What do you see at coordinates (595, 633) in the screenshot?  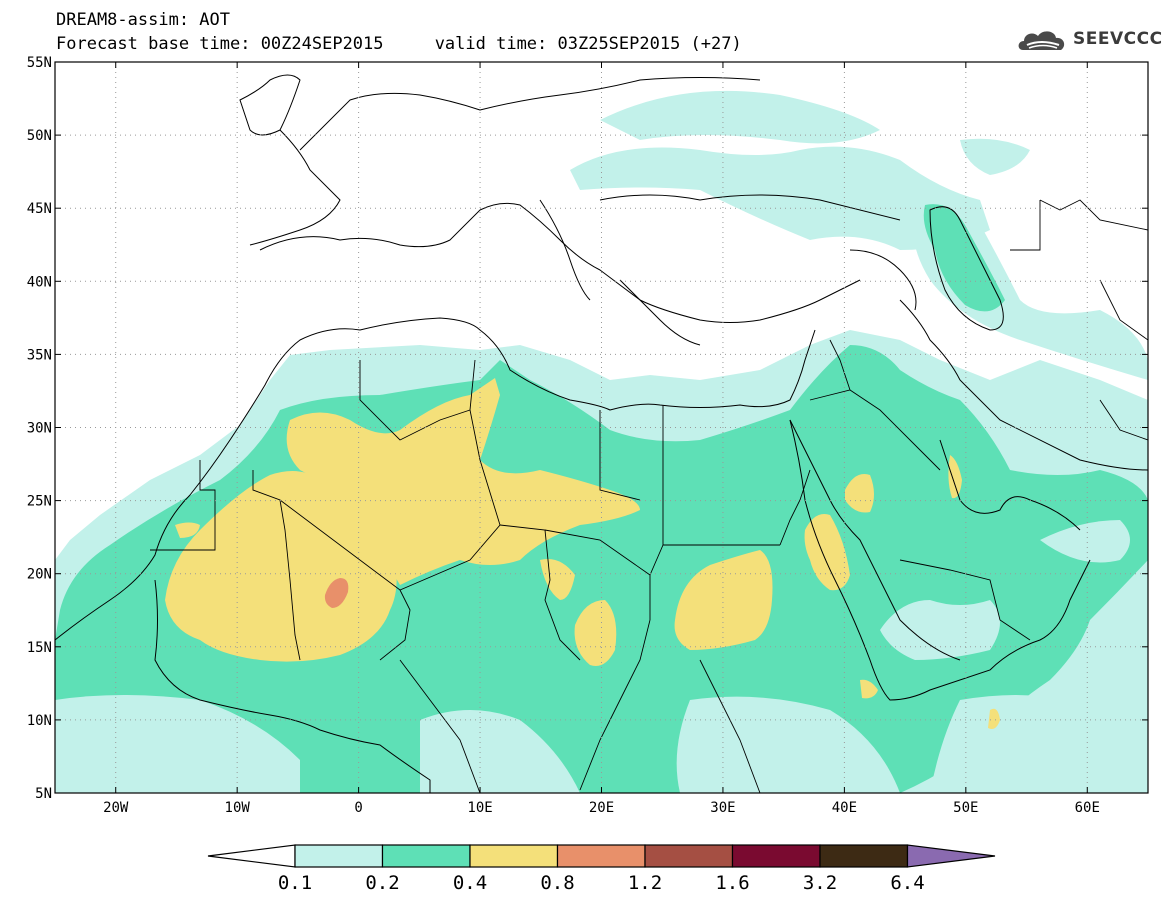 I see `aot-band-0.4-chad-south` at bounding box center [595, 633].